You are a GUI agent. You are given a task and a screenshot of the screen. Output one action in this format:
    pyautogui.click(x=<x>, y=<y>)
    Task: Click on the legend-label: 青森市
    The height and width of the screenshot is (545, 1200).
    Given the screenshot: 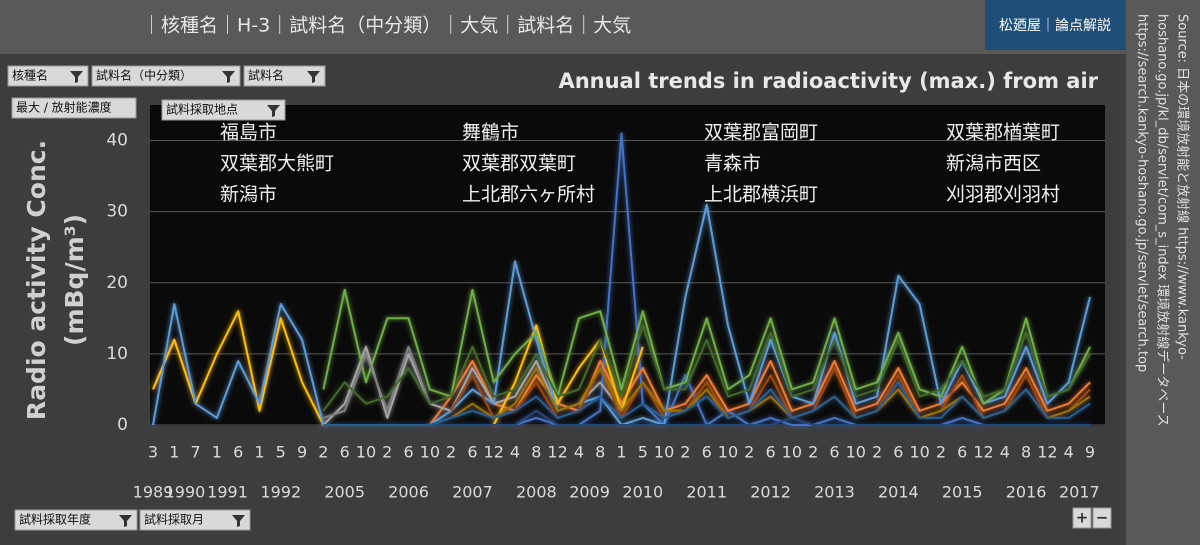 What is the action you would take?
    pyautogui.click(x=732, y=164)
    